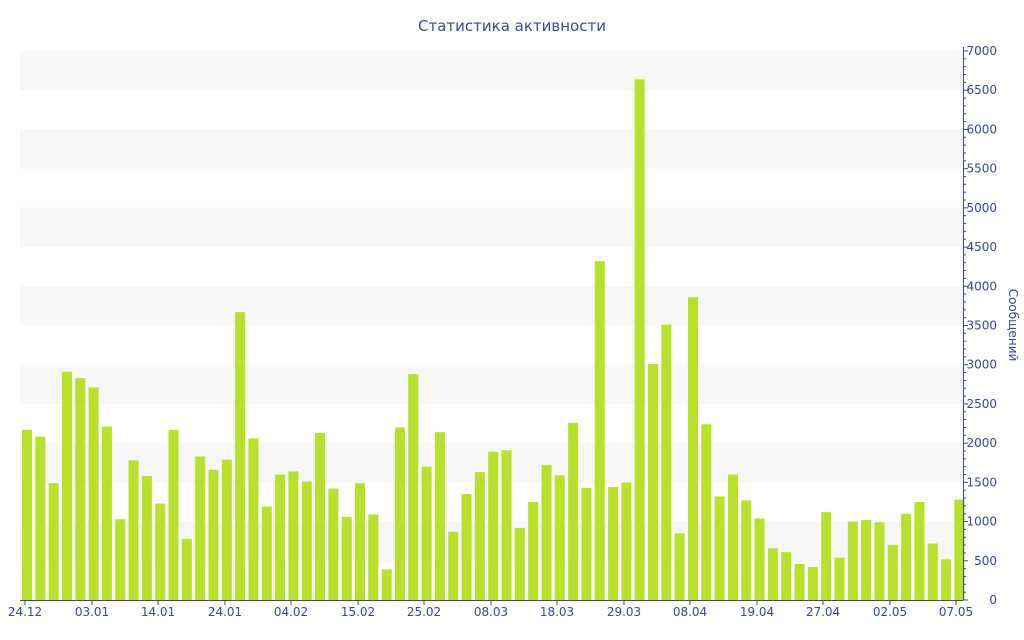 This screenshot has width=1024, height=640. Describe the element at coordinates (981, 522) in the screenshot. I see `y-tick-label: 1000` at that location.